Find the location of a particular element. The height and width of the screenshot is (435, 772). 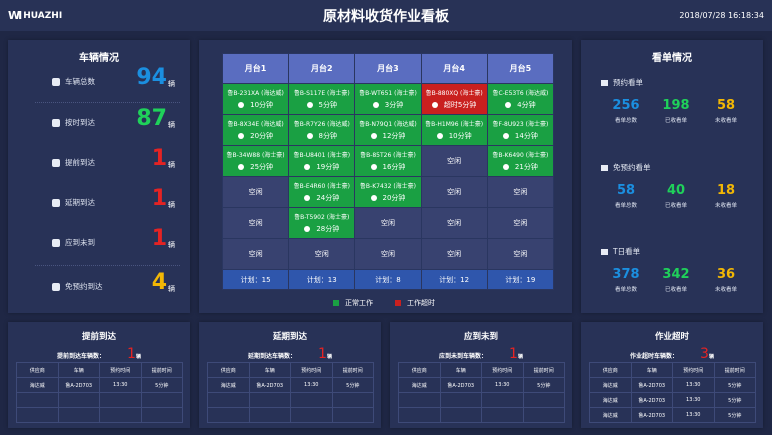

vehicle-plate: 鲁B-8X34E (海达威) is located at coordinates (255, 124).